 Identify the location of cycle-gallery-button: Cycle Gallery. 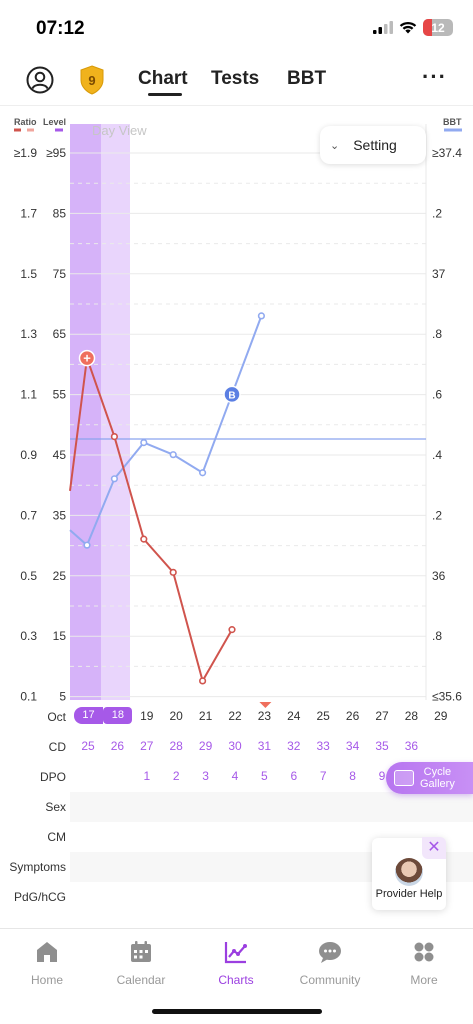
(429, 778).